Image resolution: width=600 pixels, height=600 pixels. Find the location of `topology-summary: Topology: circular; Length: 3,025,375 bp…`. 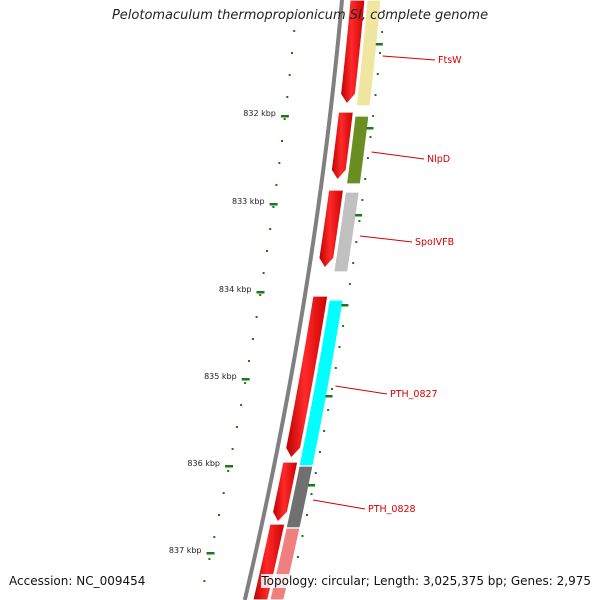

topology-summary: Topology: circular; Length: 3,025,375 bp… is located at coordinates (426, 581).